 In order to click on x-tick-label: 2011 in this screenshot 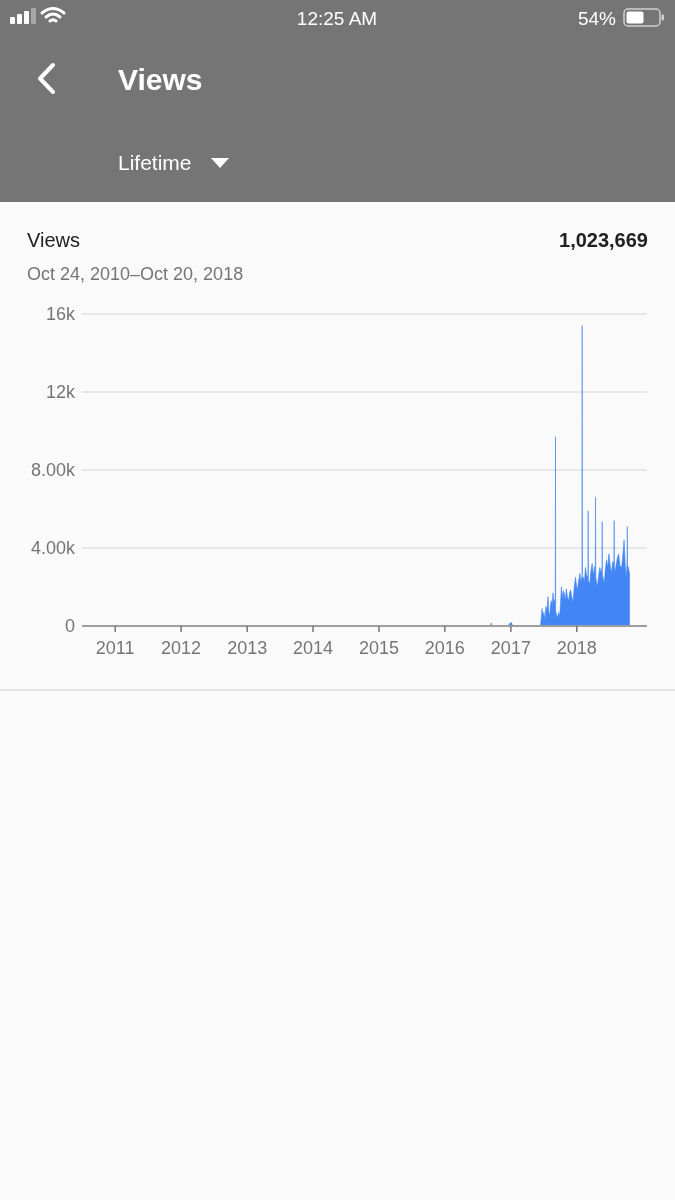, I will do `click(115, 648)`.